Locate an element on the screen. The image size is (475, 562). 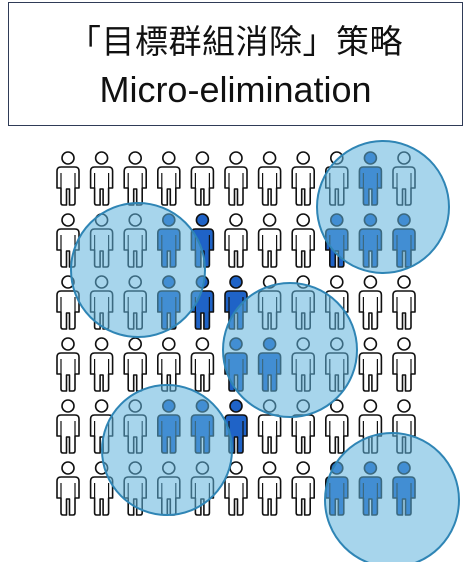
upper-left-group-circle is located at coordinates (138, 270).